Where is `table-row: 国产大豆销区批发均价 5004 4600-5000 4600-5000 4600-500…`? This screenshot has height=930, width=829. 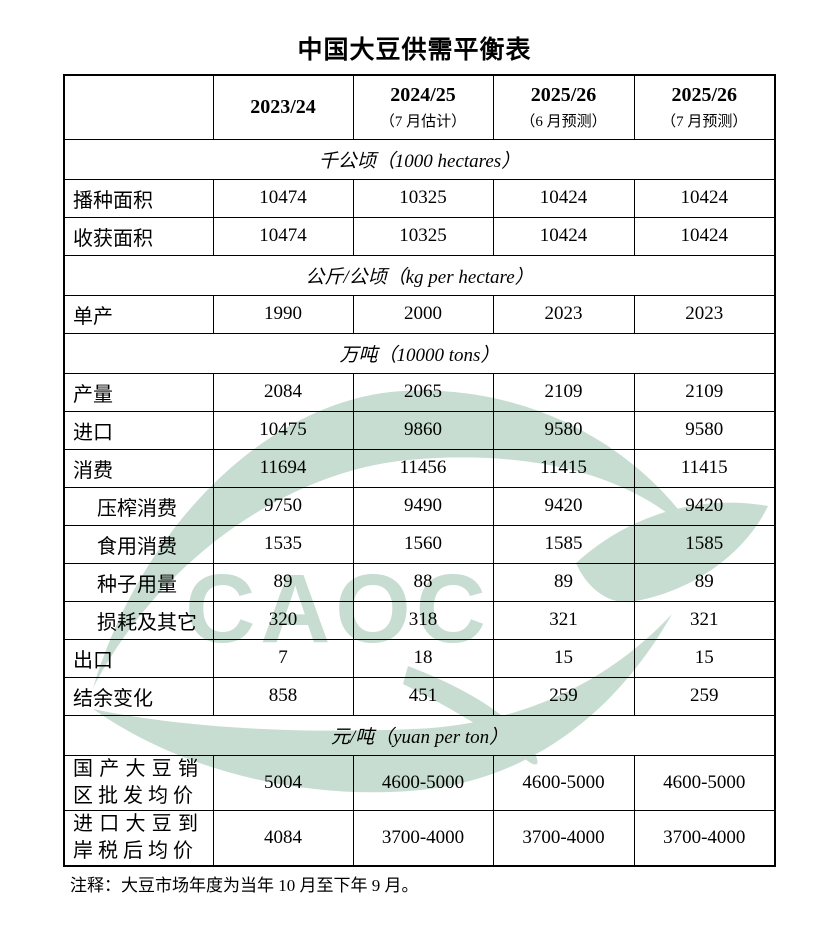 table-row: 国产大豆销区批发均价 5004 4600-5000 4600-5000 4600-500… is located at coordinates (419, 782).